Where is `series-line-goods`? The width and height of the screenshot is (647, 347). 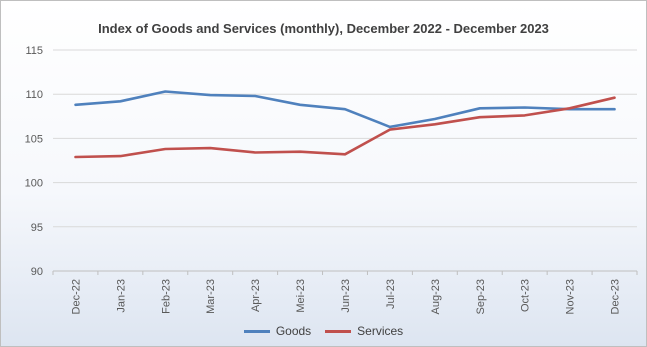 series-line-goods is located at coordinates (345, 109).